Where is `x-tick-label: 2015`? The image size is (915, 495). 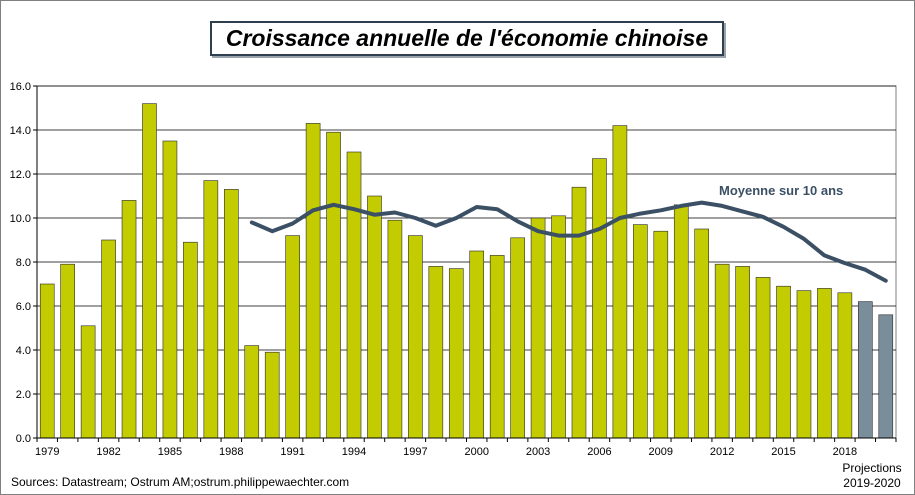 x-tick-label: 2015 is located at coordinates (783, 452).